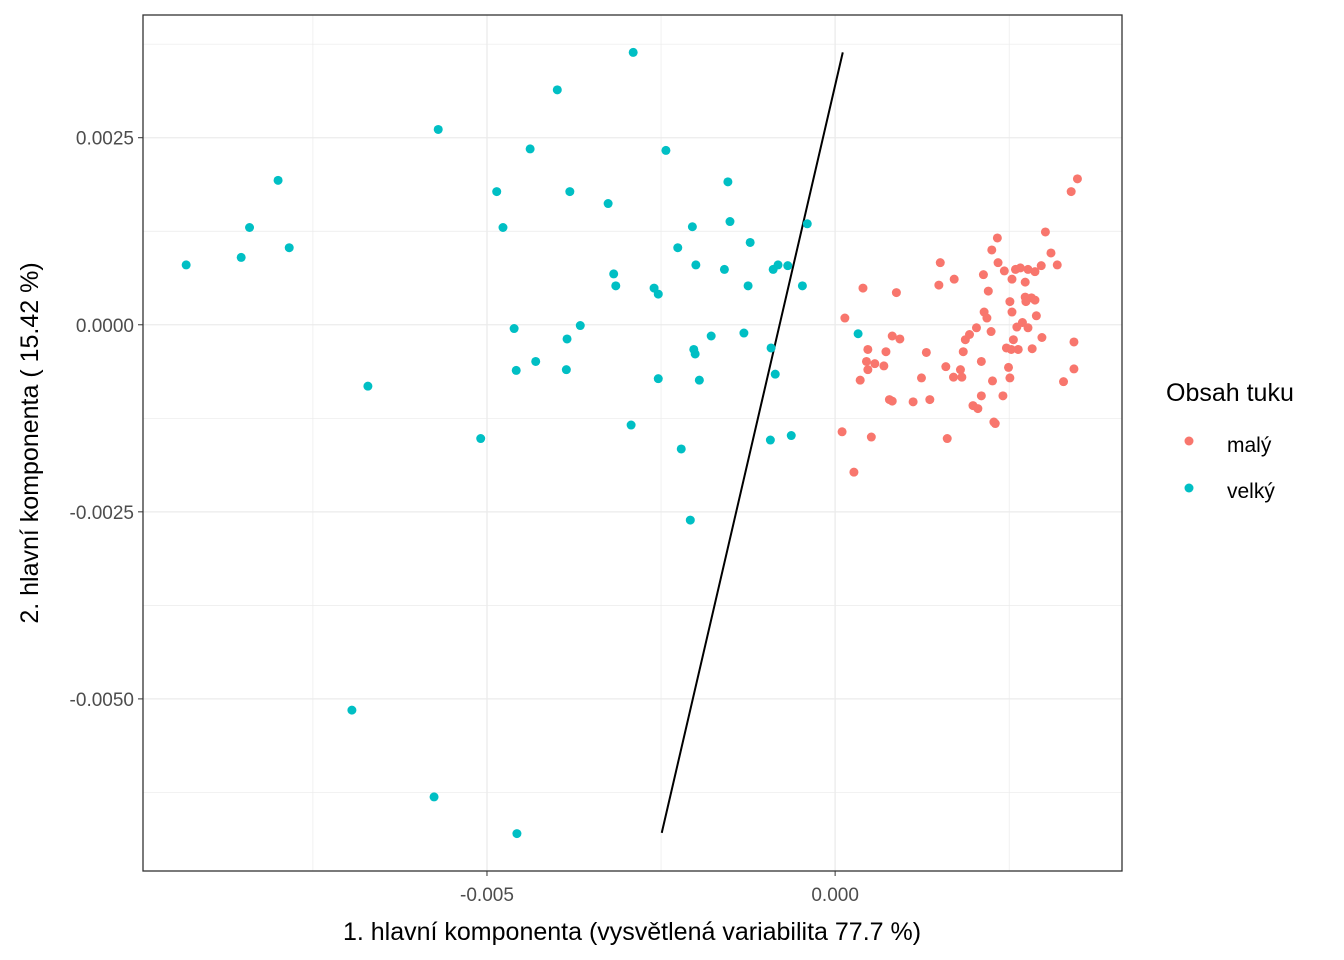 Image resolution: width=1344 pixels, height=960 pixels. I want to click on y-tick-label: 0.0025, so click(105, 139).